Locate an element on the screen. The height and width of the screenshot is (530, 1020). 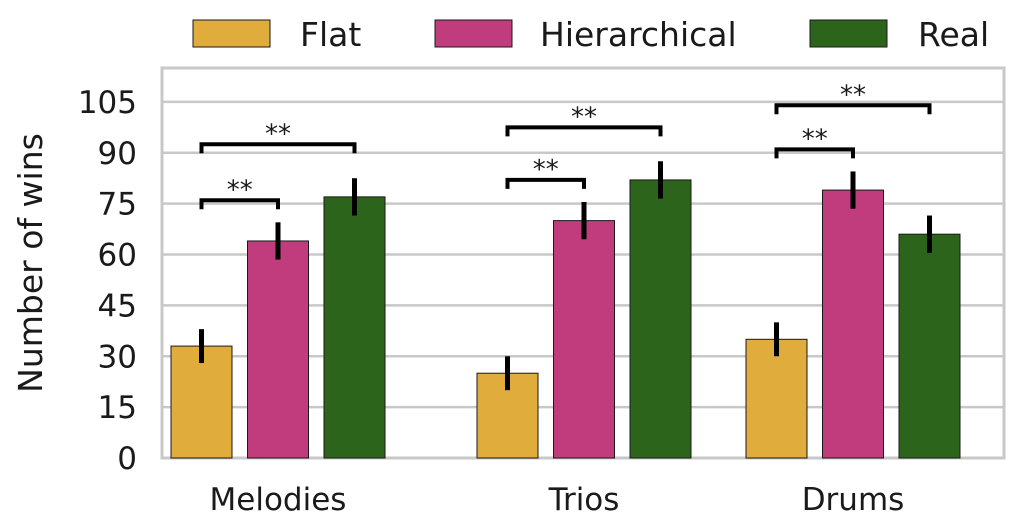
y-tick-label: 60 is located at coordinates (117, 256).